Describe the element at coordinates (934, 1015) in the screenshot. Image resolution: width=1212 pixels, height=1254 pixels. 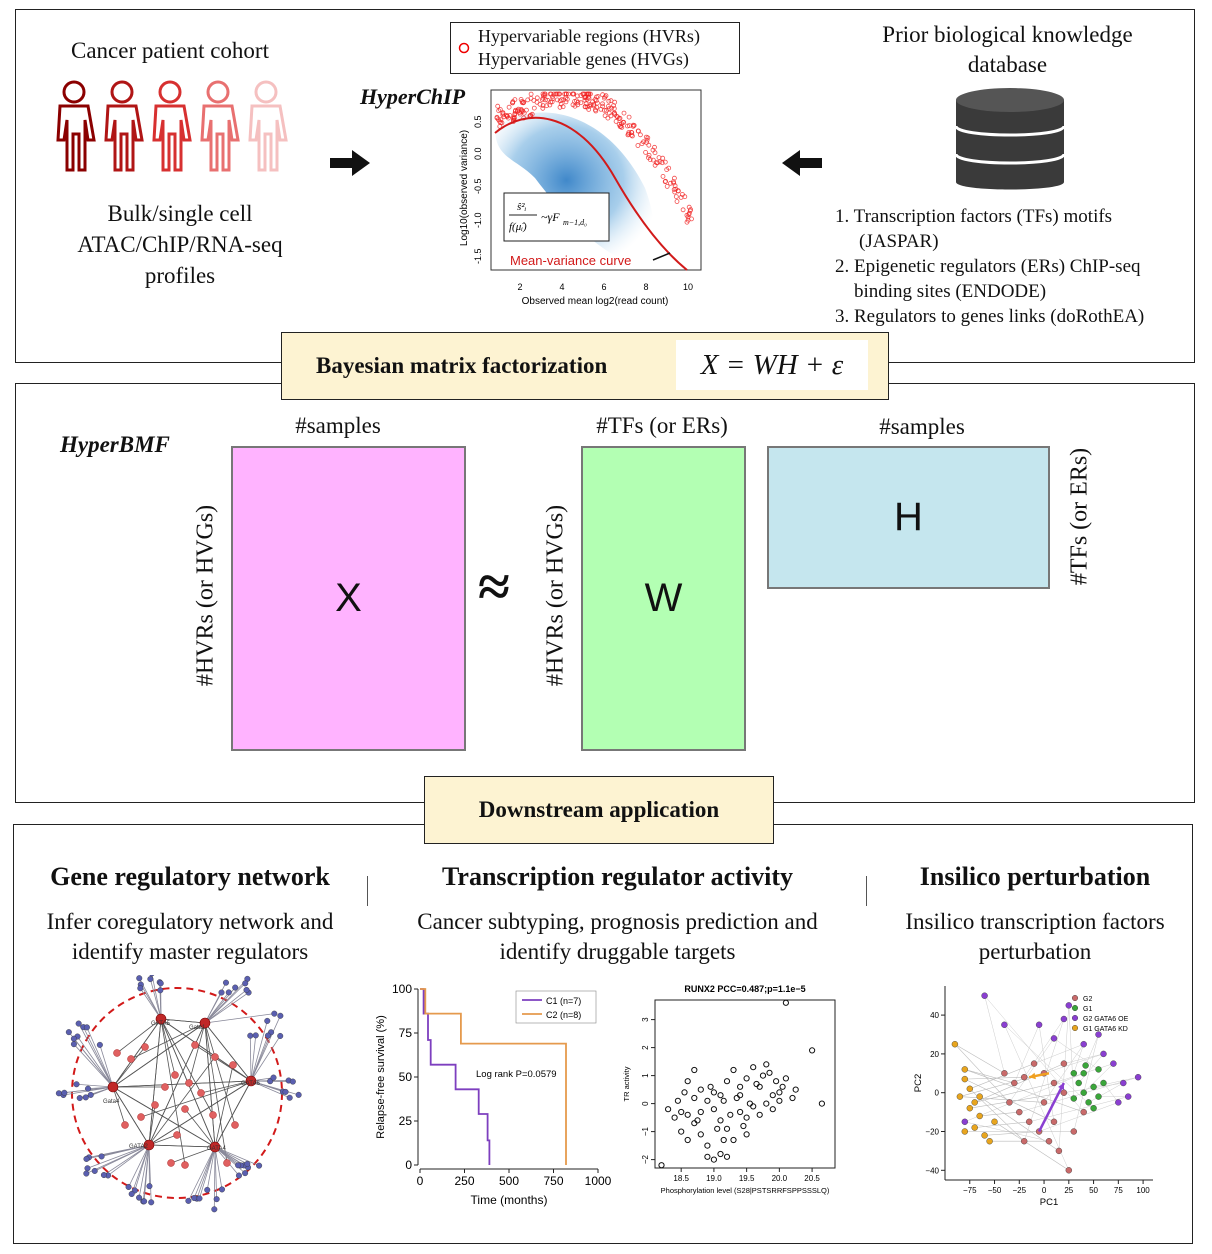
I see `pca-y-tick: 40` at that location.